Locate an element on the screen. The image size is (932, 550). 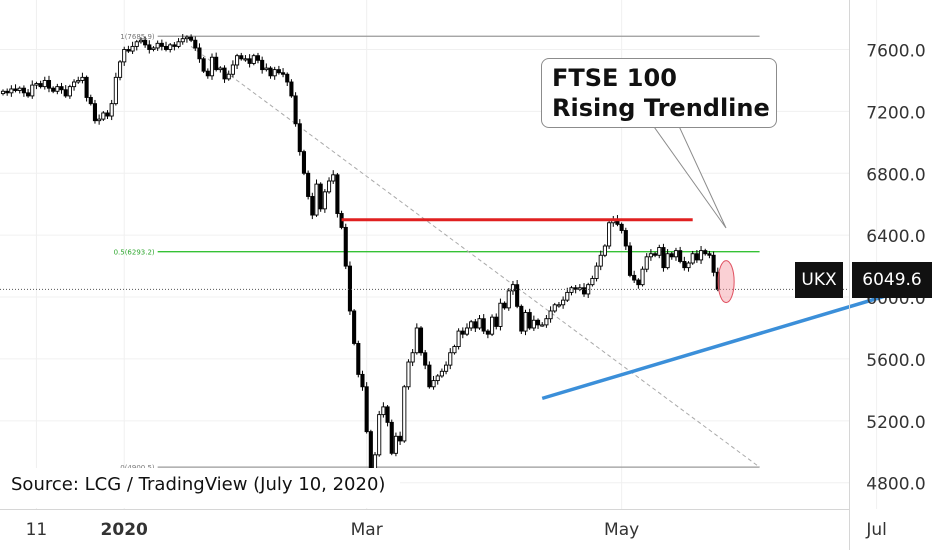
time-axis: 11 2020 Mar May Jul is located at coordinates (456, 530).